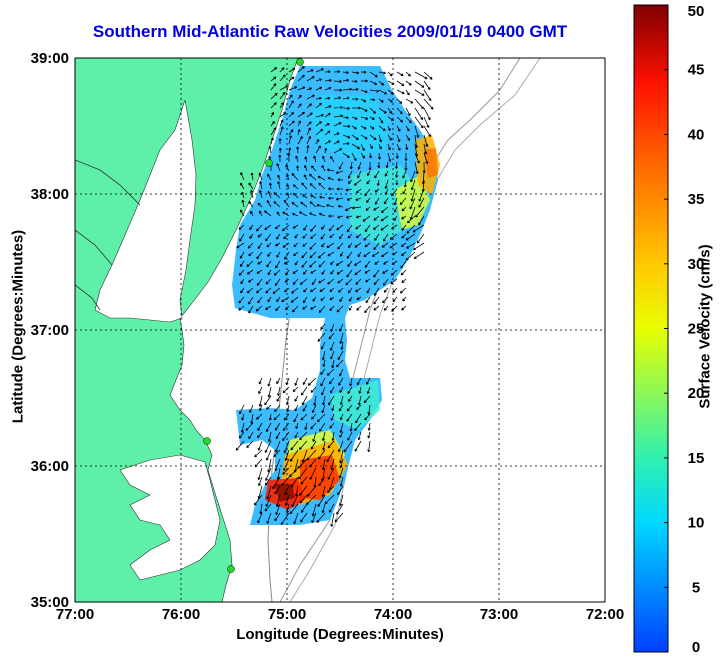 The width and height of the screenshot is (724, 659). Describe the element at coordinates (696, 393) in the screenshot. I see `colorbar-tick-label: 20` at that location.